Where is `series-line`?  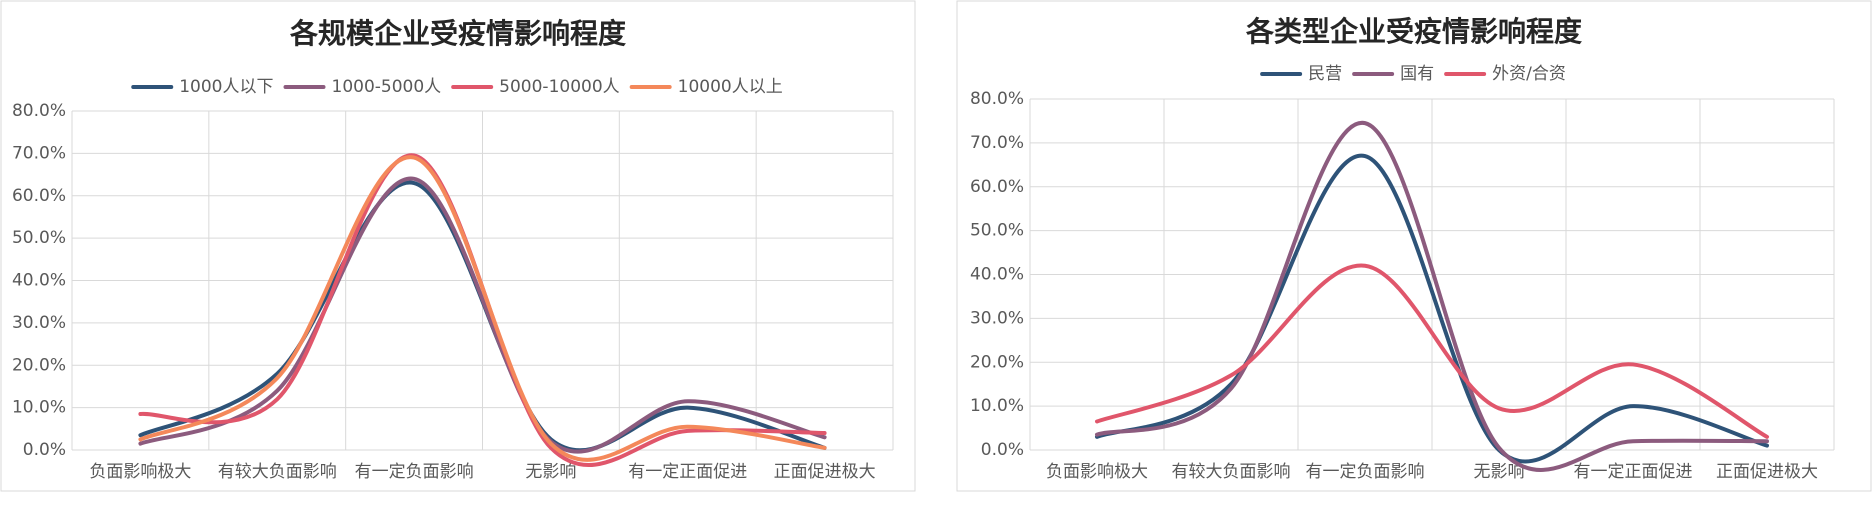 series-line is located at coordinates (1432, 351).